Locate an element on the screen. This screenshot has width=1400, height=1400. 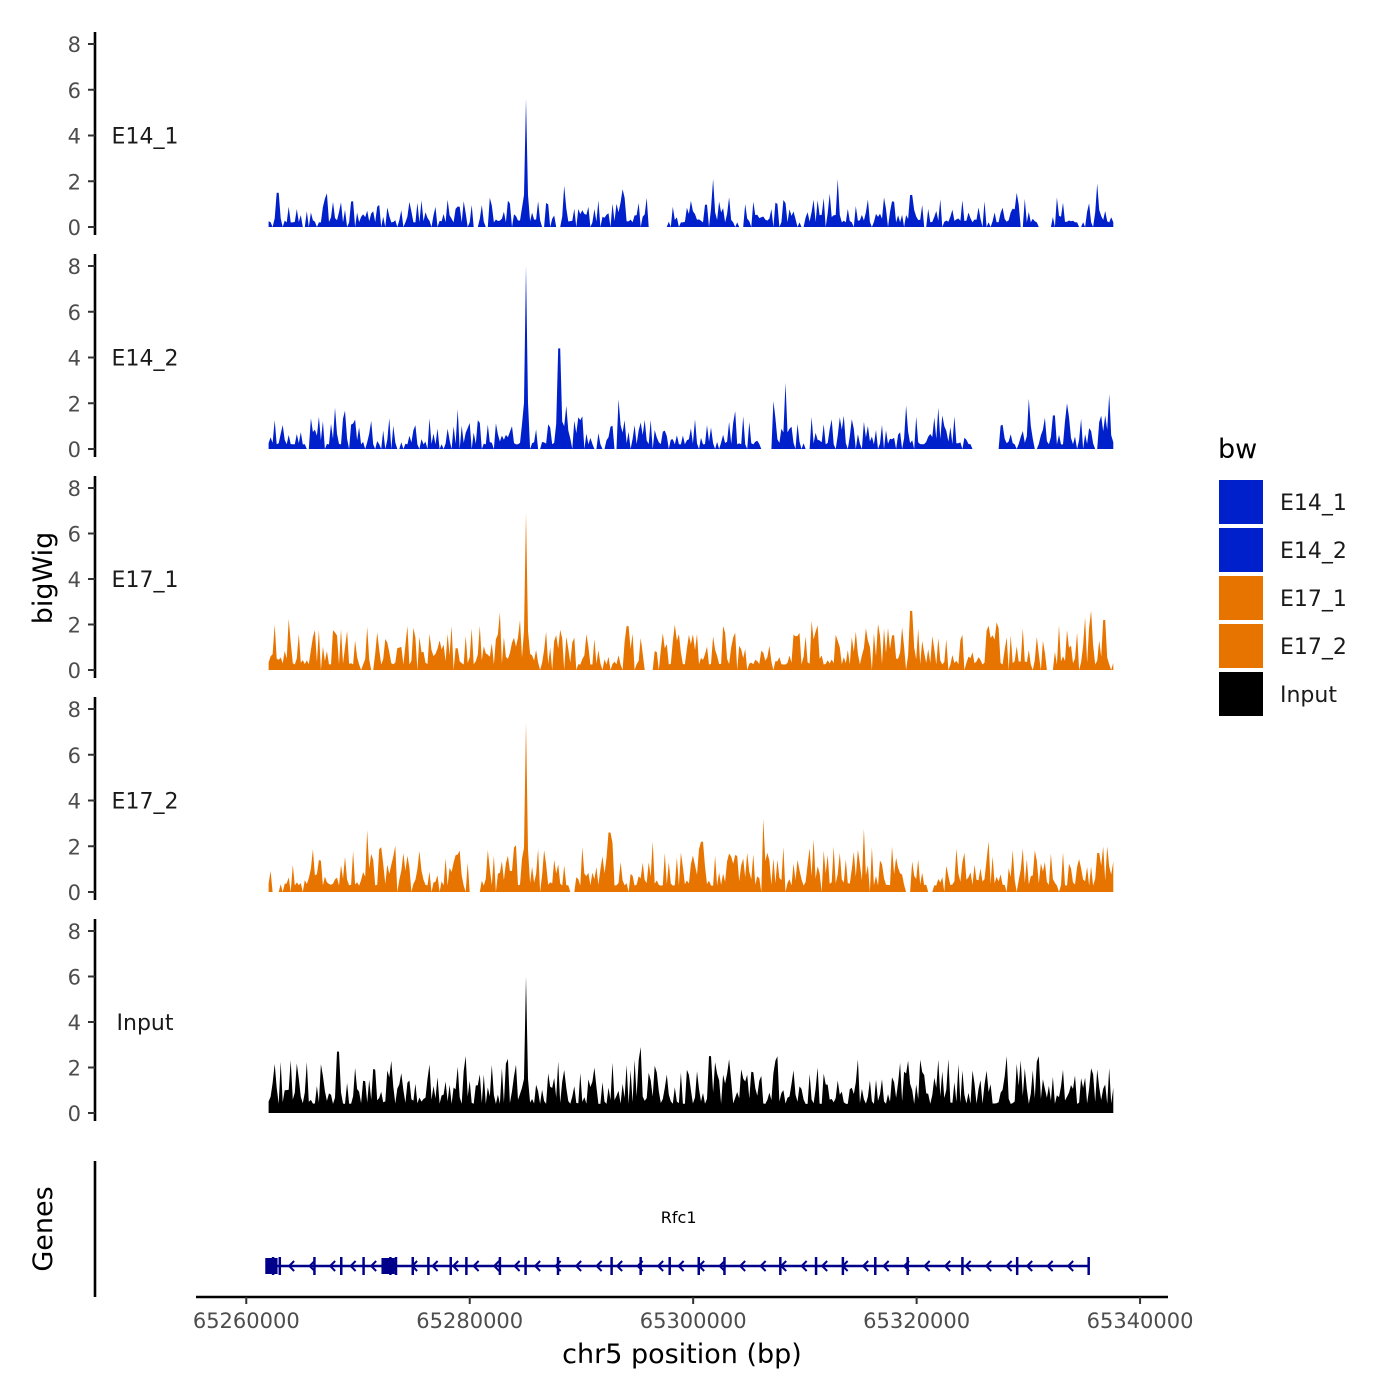
y-tick-label-Input-2: 2 is located at coordinates (74, 1069).